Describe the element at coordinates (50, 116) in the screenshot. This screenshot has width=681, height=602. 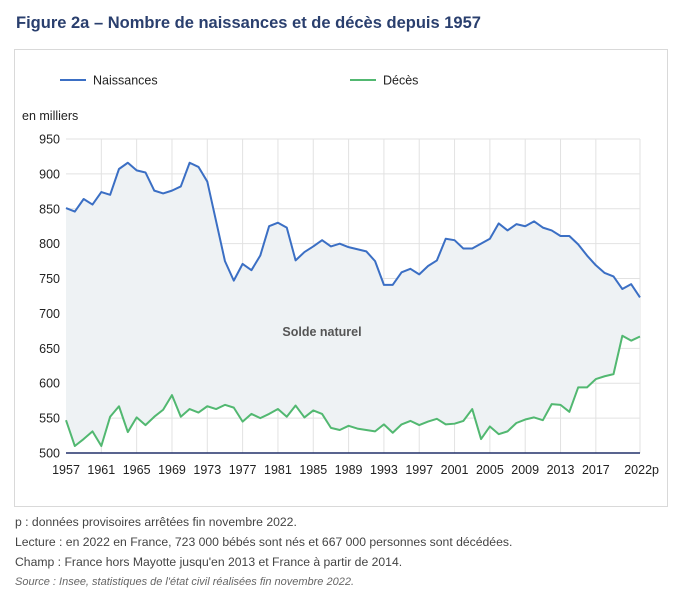
I see `y-axis-label: en milliers` at that location.